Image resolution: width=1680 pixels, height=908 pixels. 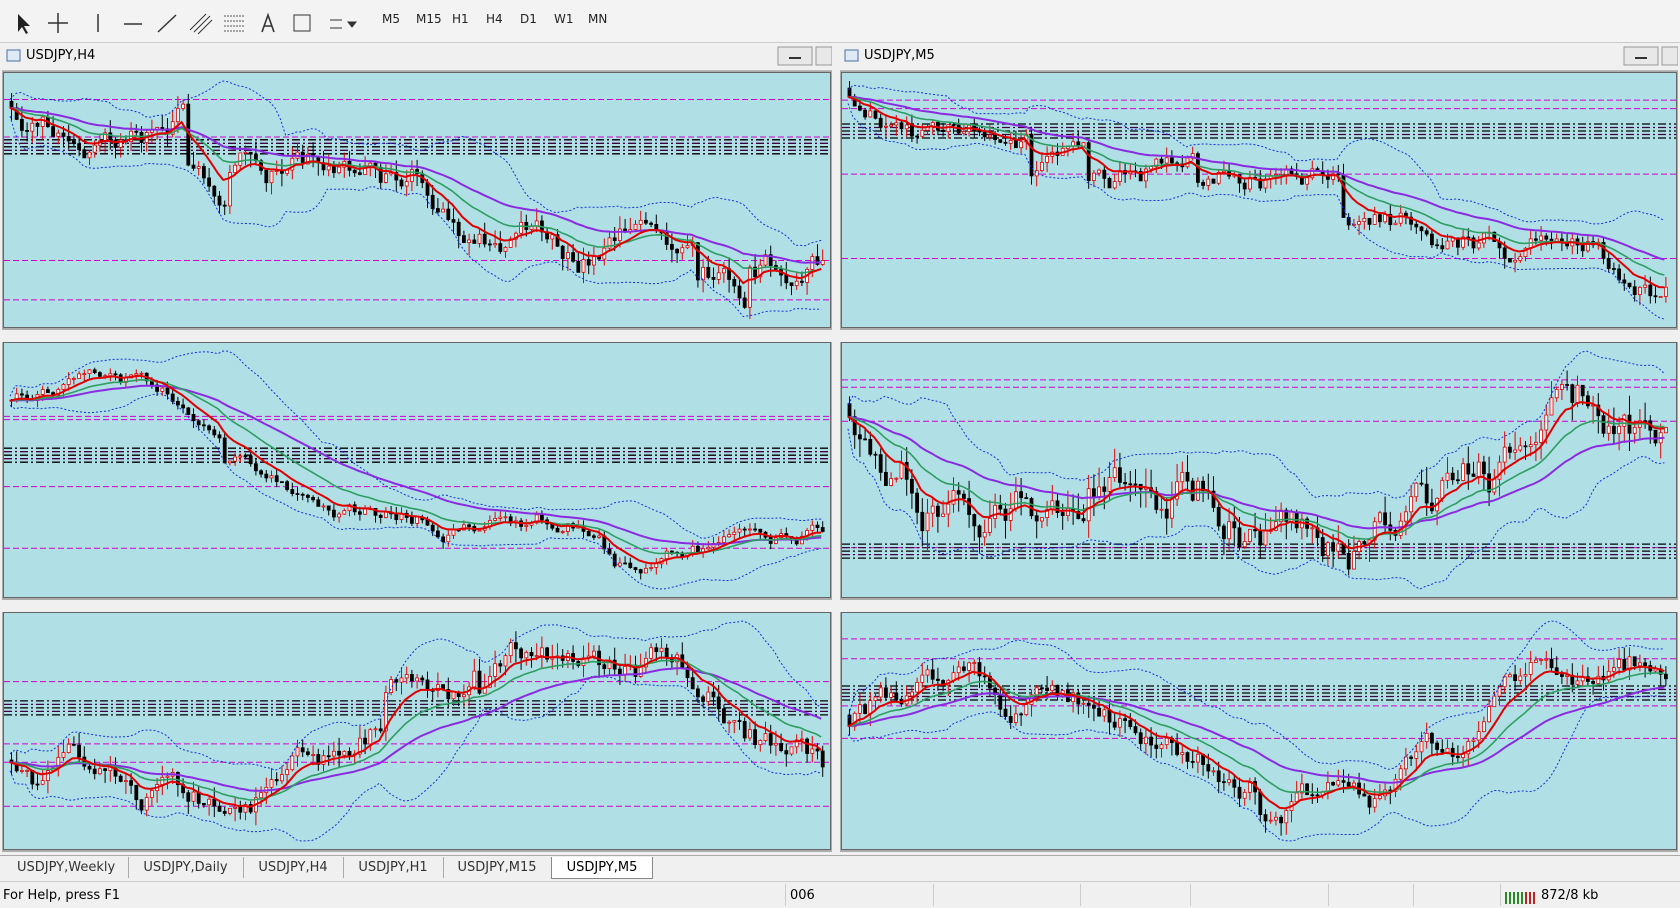 I want to click on chart-tab: USDJPY,H1, so click(x=393, y=867).